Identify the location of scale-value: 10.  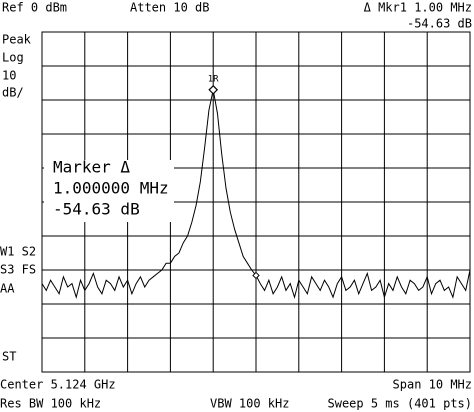
(9, 76).